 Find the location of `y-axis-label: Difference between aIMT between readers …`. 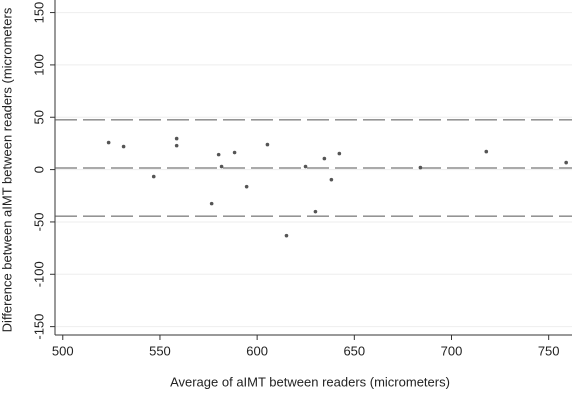

y-axis-label: Difference between aIMT between readers … is located at coordinates (7, 169).